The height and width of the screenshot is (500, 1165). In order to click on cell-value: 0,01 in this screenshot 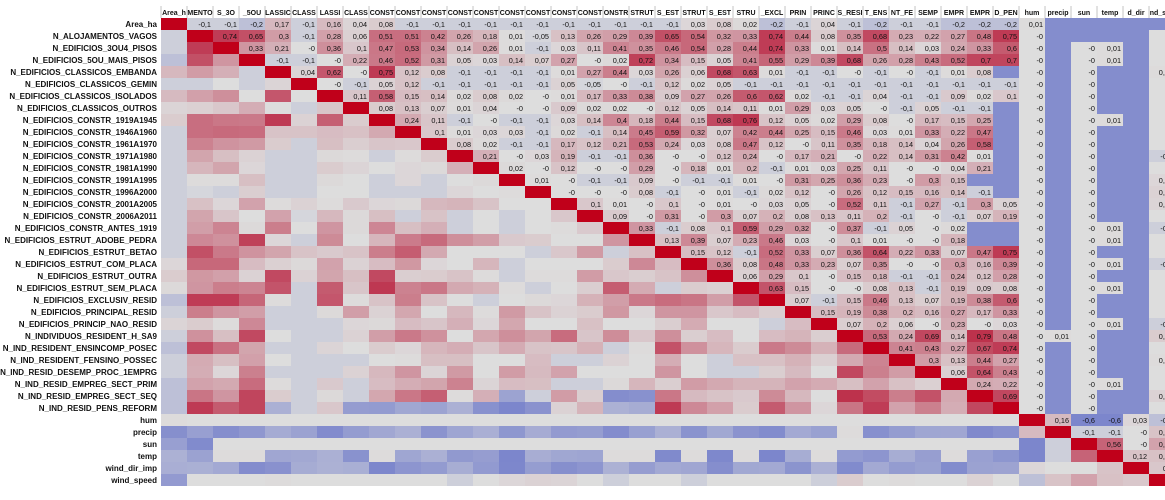, I will do `click(1114, 60)`.